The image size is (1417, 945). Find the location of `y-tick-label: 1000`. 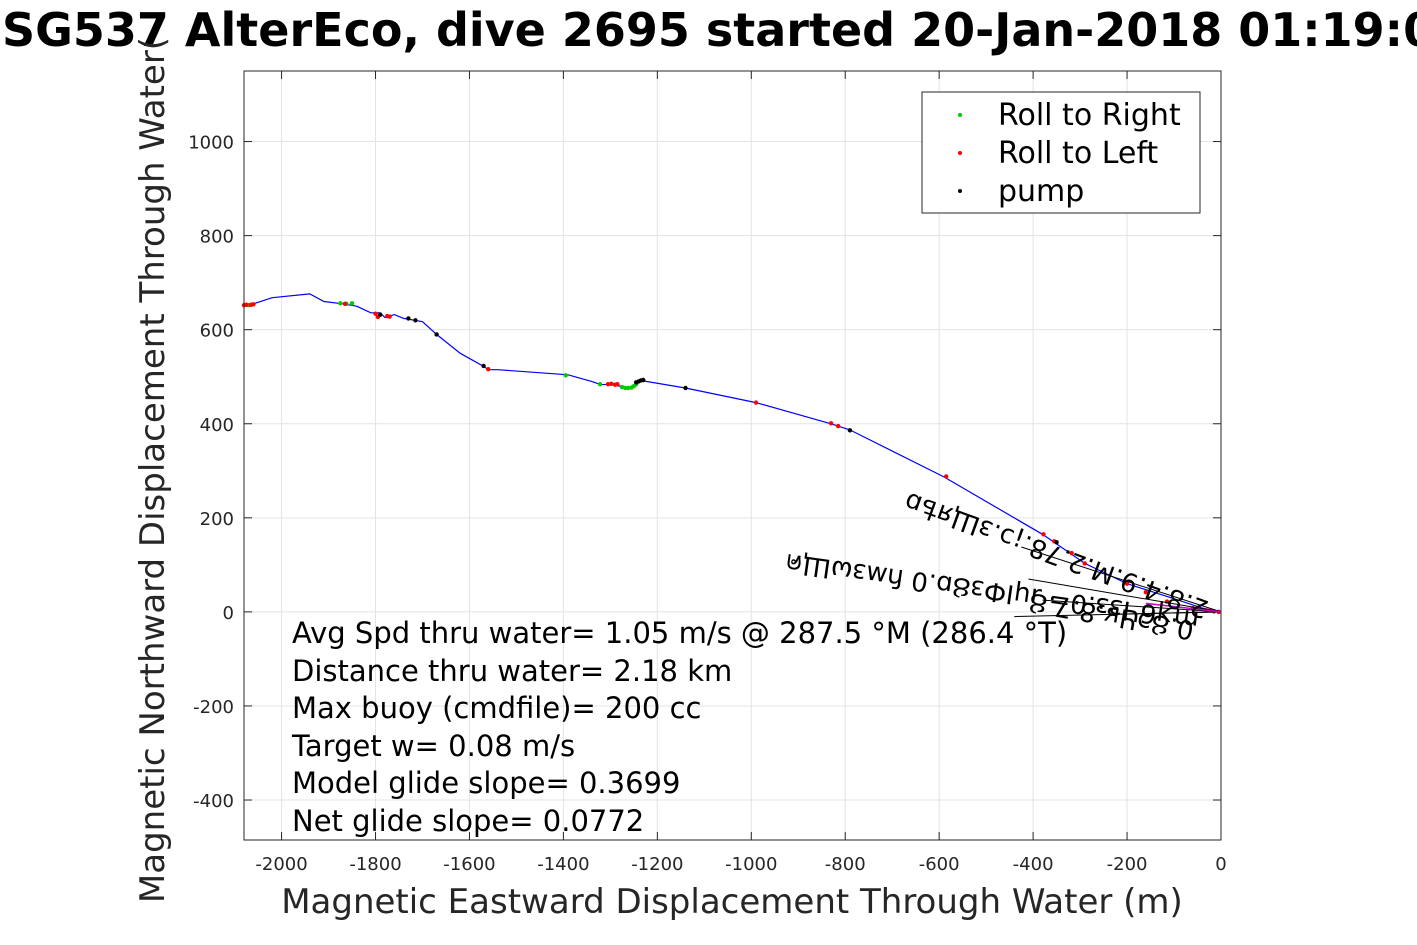

y-tick-label: 1000 is located at coordinates (211, 143).